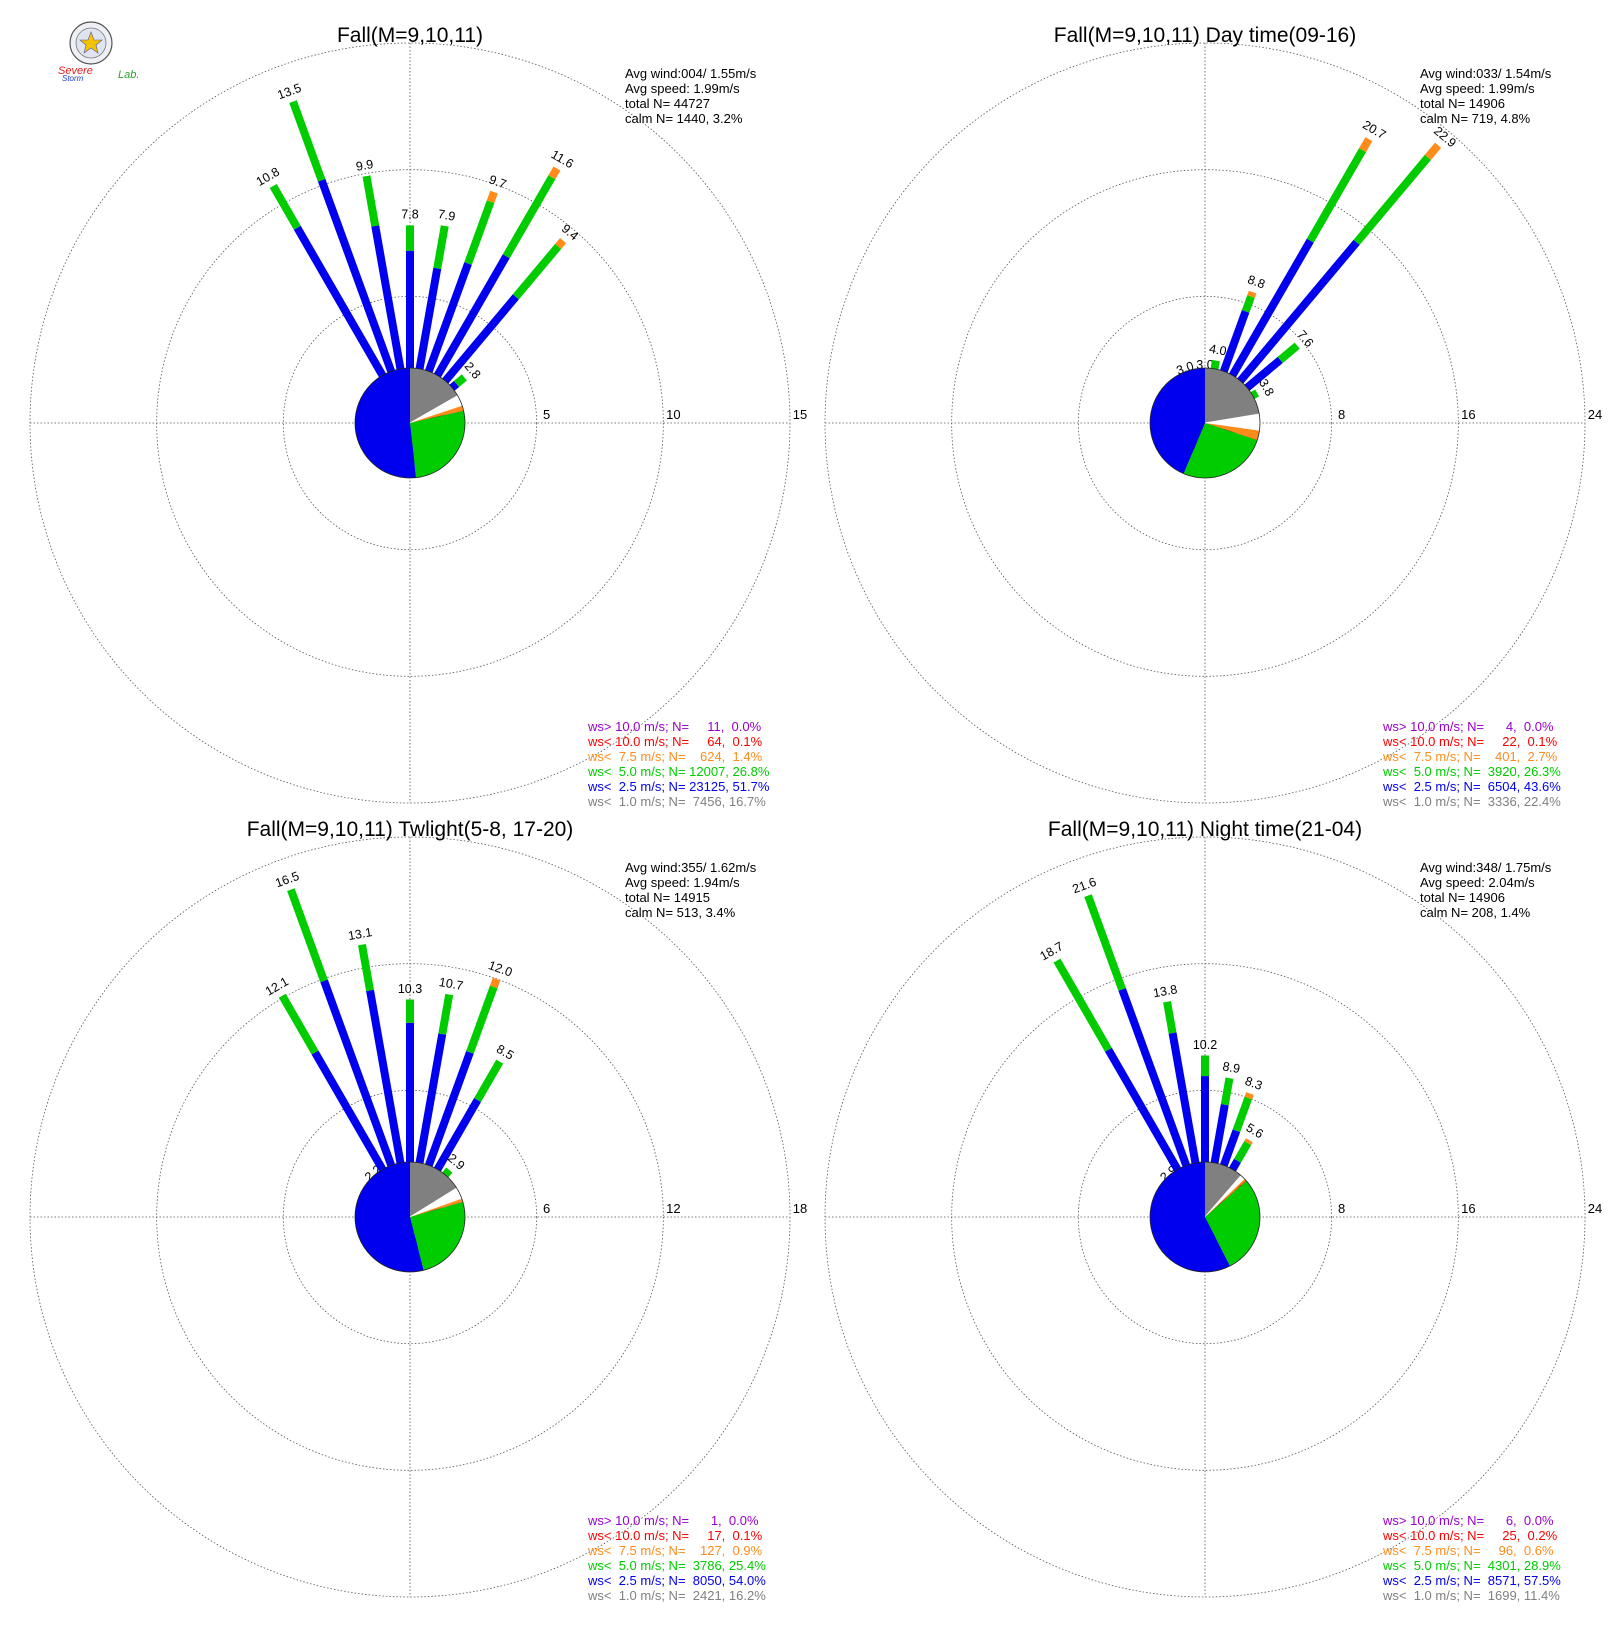 The height and width of the screenshot is (1645, 1620). I want to click on stats-line: total N= 14915, so click(667, 897).